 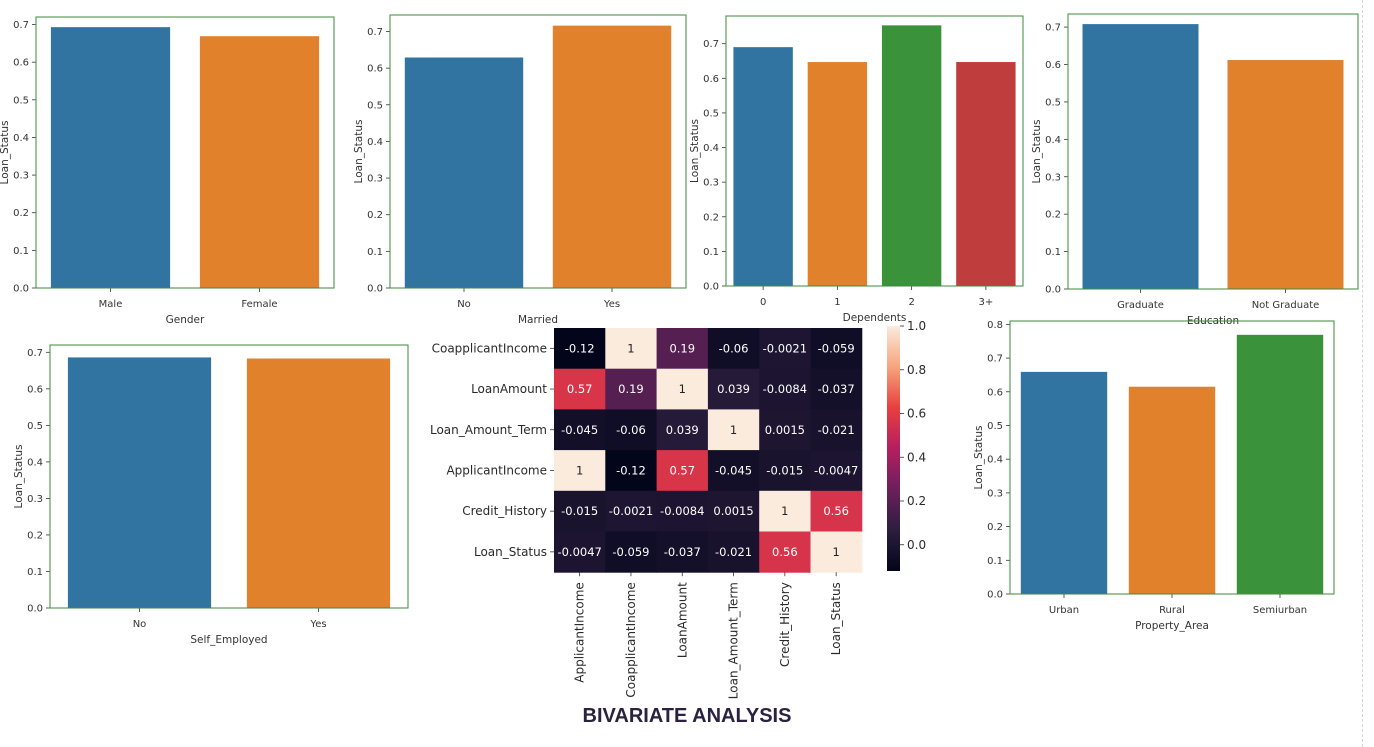 I want to click on colorbar-tick-label: 0.2, so click(x=916, y=501).